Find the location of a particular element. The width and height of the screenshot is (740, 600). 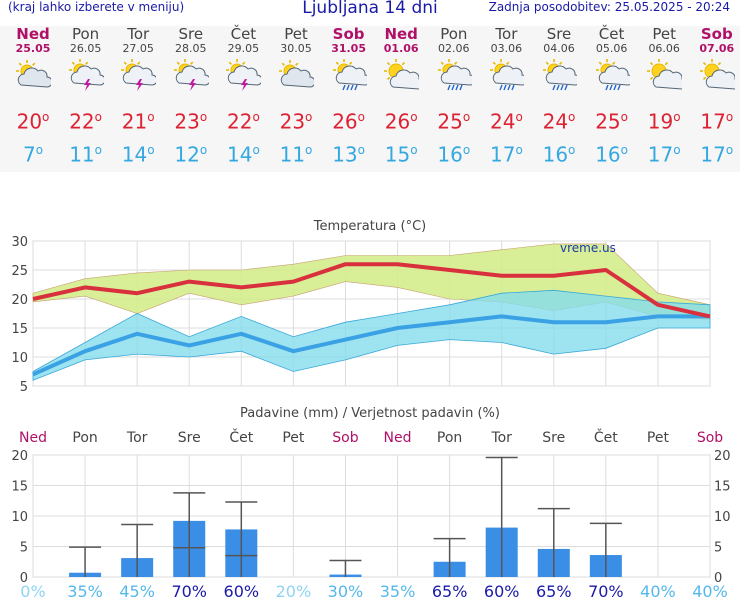

day-label: Pon is located at coordinates (84, 438).